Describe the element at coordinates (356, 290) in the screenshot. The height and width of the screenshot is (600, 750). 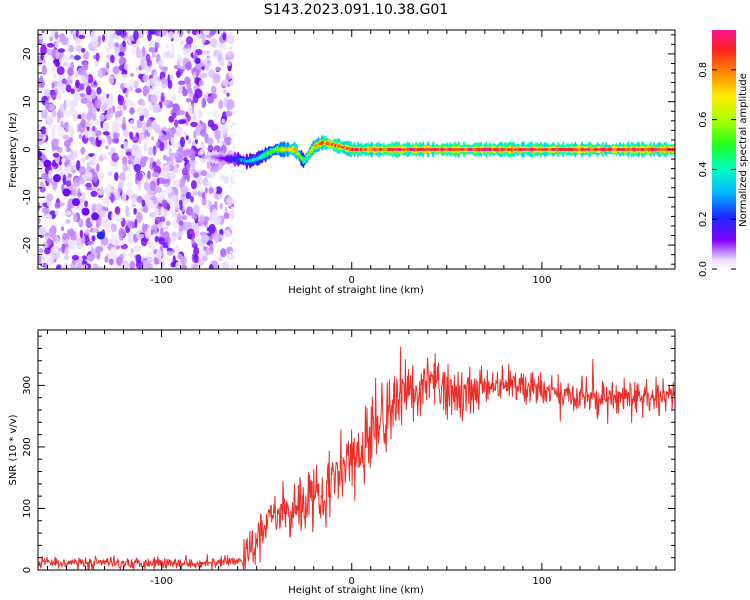
I see `spectrogram-xlabel: Height of straight line (km)` at that location.